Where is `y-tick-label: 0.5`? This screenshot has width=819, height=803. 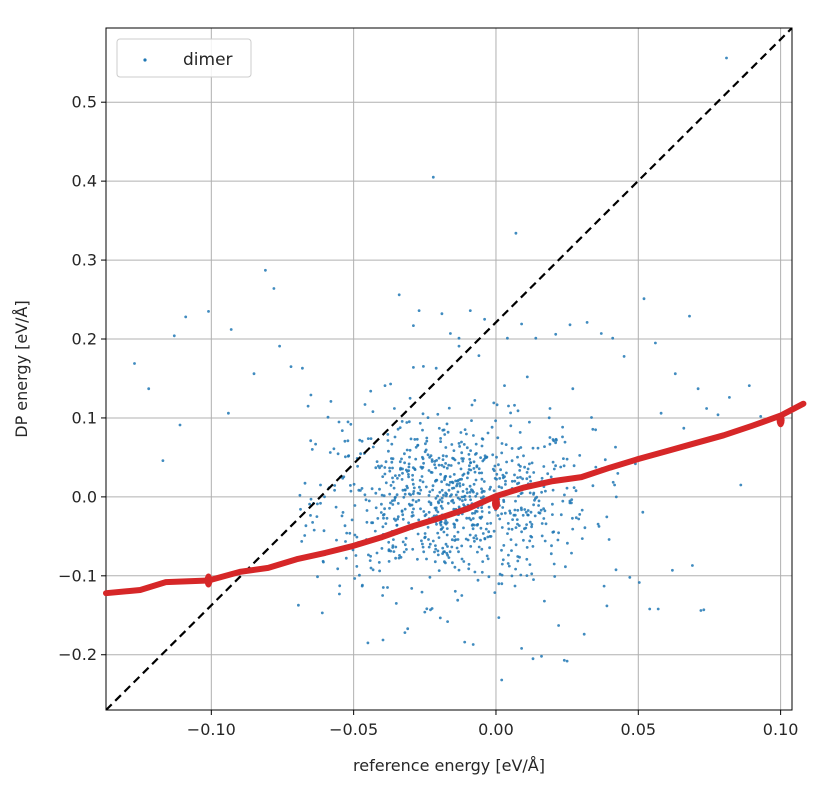
y-tick-label: 0.5 is located at coordinates (84, 102).